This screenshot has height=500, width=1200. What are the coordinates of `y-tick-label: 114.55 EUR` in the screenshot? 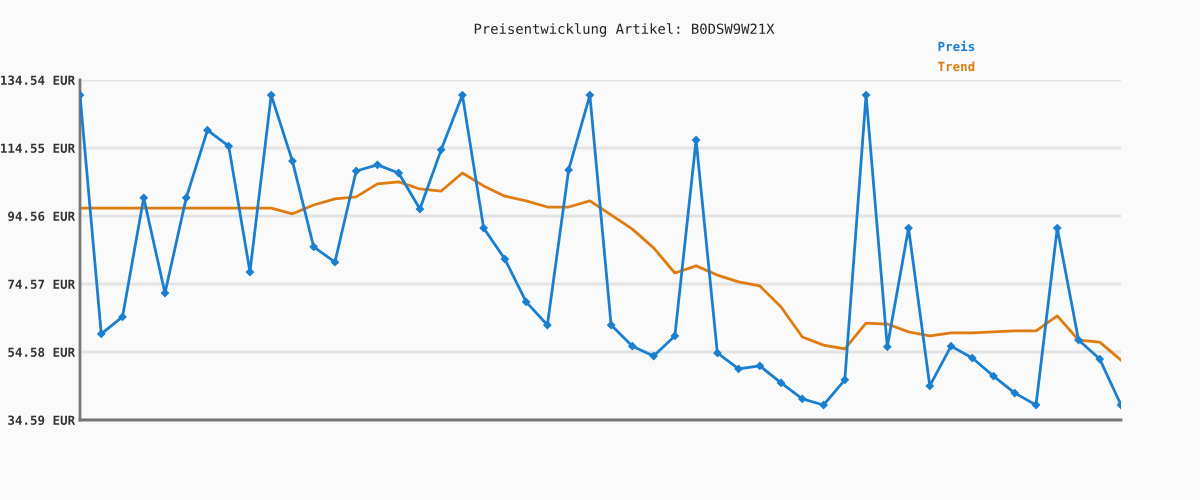 It's located at (38, 148).